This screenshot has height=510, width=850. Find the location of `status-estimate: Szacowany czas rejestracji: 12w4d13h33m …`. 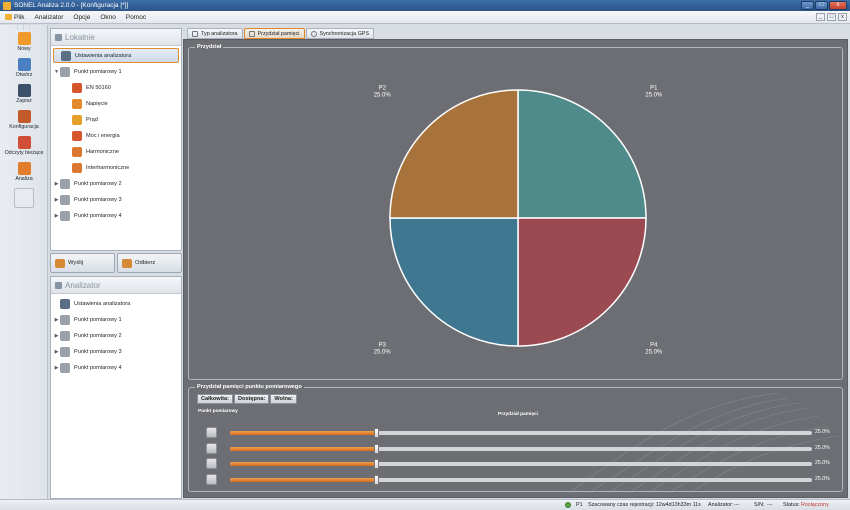

status-estimate: Szacowany czas rejestracji: 12w4d13h33m … is located at coordinates (644, 505).